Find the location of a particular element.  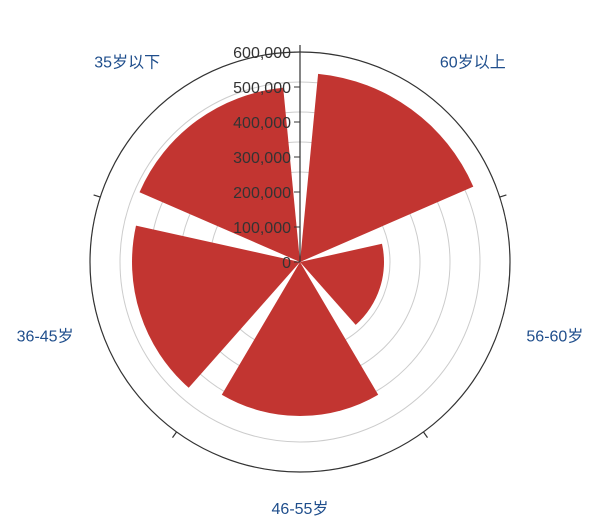

radial-tick-label-1: 100,000 is located at coordinates (262, 228).